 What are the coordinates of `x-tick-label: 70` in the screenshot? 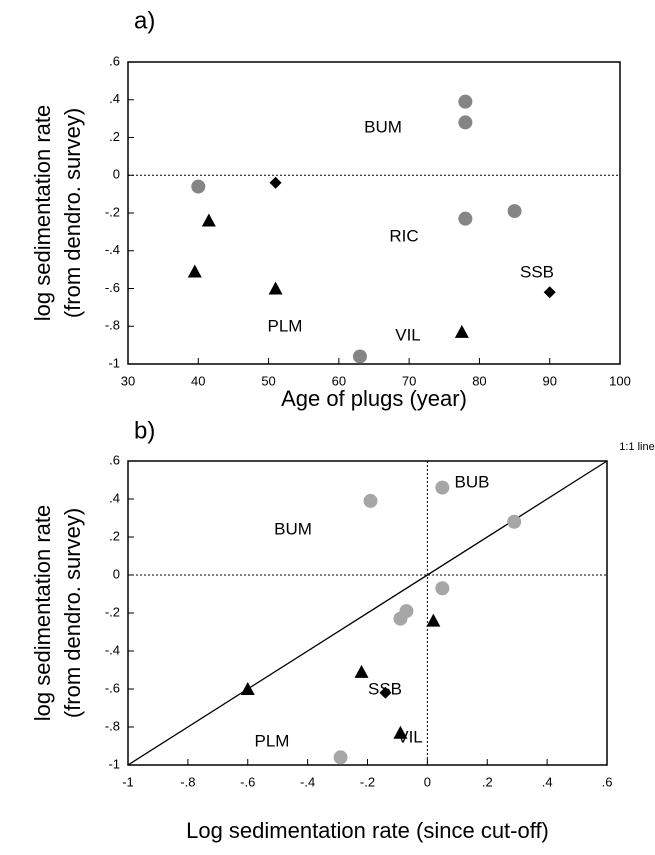 It's located at (409, 380).